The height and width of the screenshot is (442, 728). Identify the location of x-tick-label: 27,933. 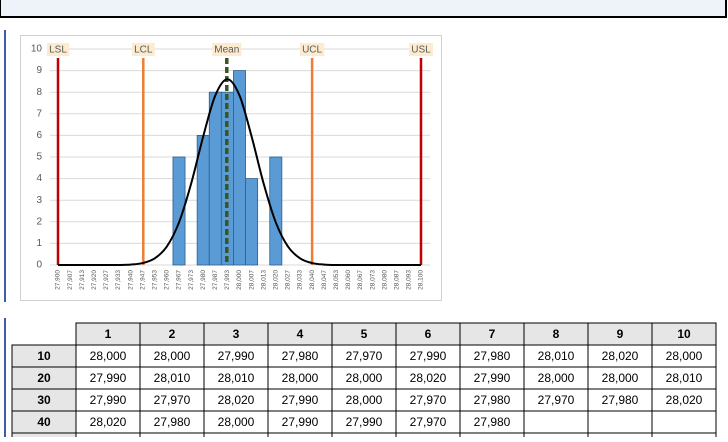
(118, 280).